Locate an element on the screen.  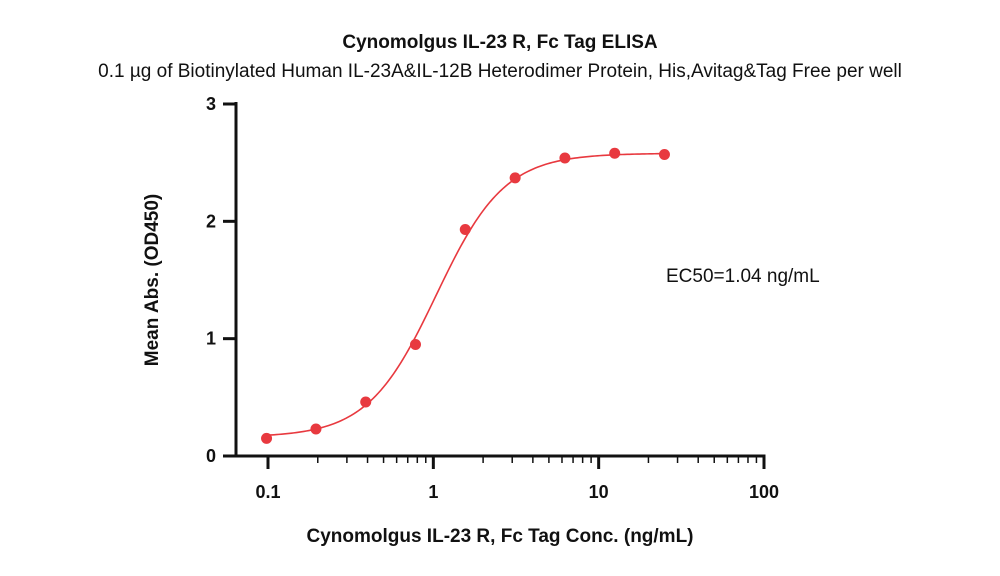
ec50-annotation: EC50=1.04 ng/mL is located at coordinates (743, 276).